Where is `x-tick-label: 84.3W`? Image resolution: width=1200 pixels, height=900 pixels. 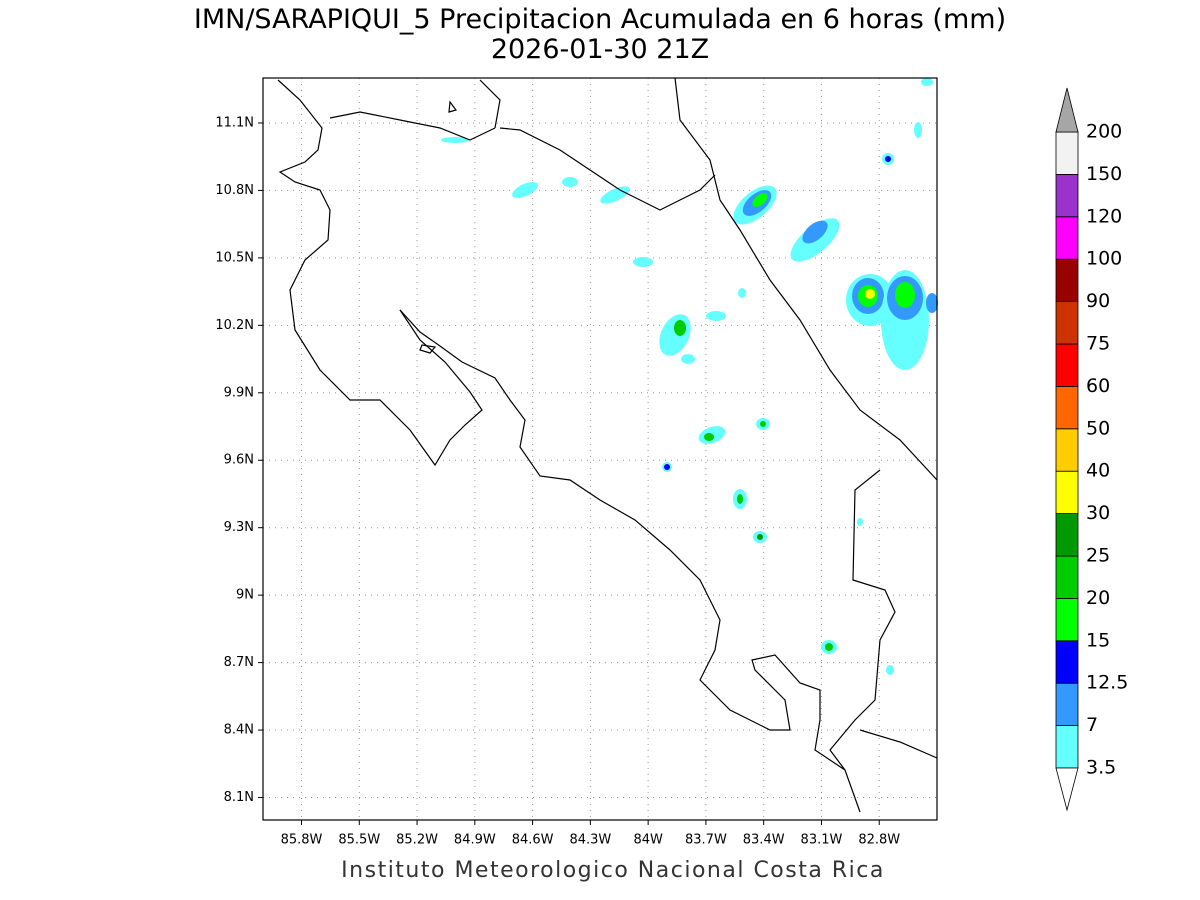 x-tick-label: 84.3W is located at coordinates (590, 840).